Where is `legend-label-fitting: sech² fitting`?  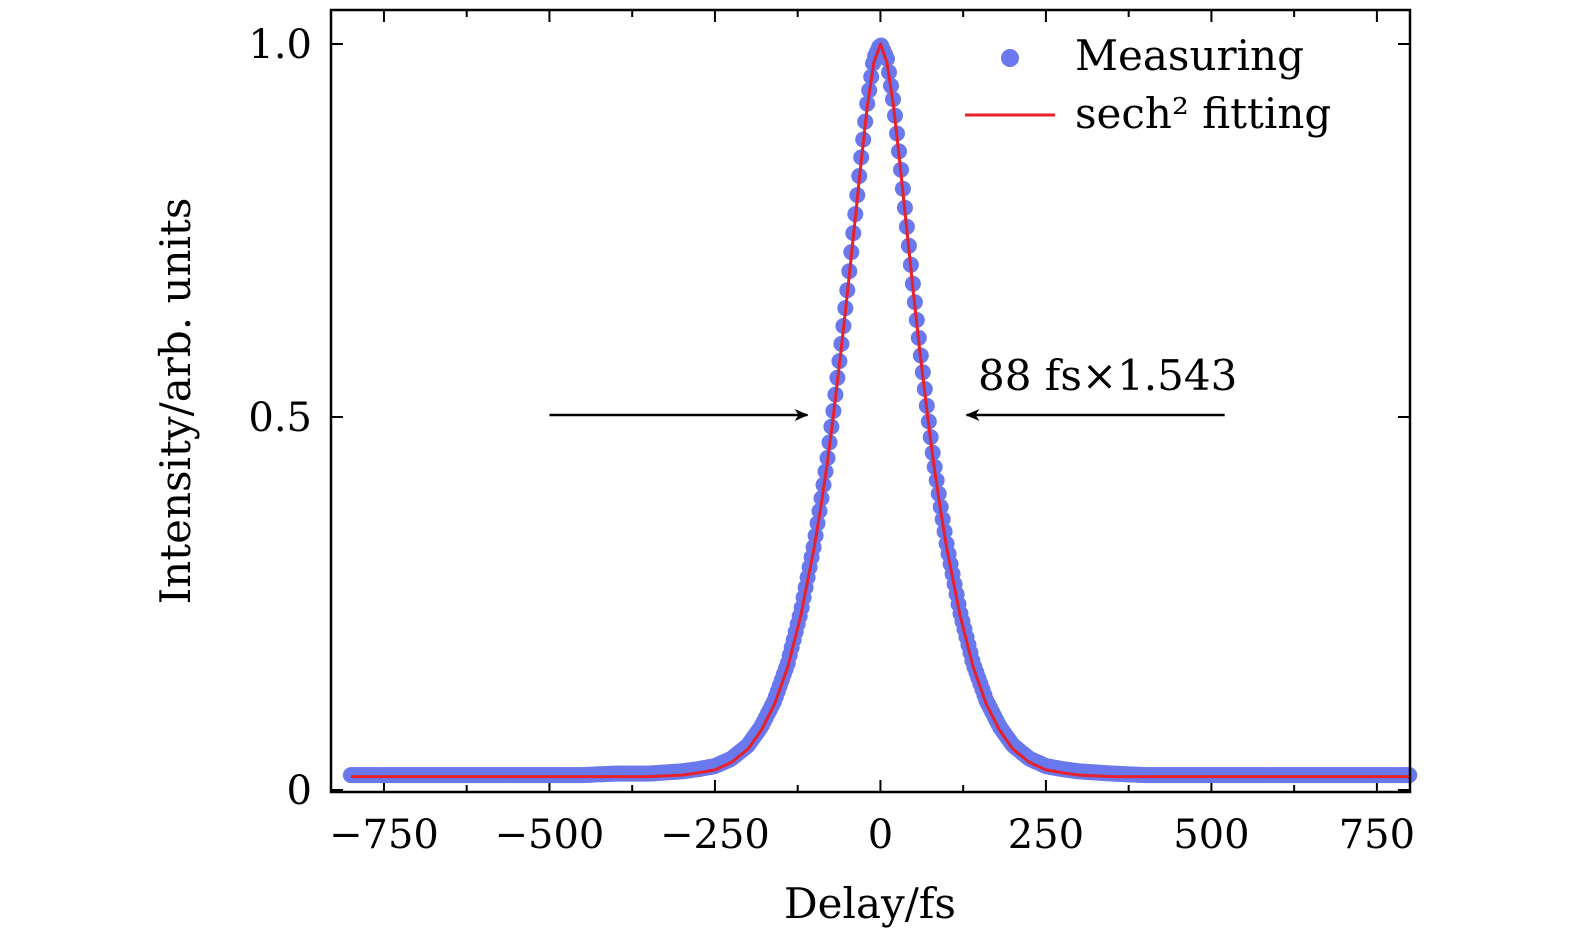 legend-label-fitting: sech² fitting is located at coordinates (1203, 113).